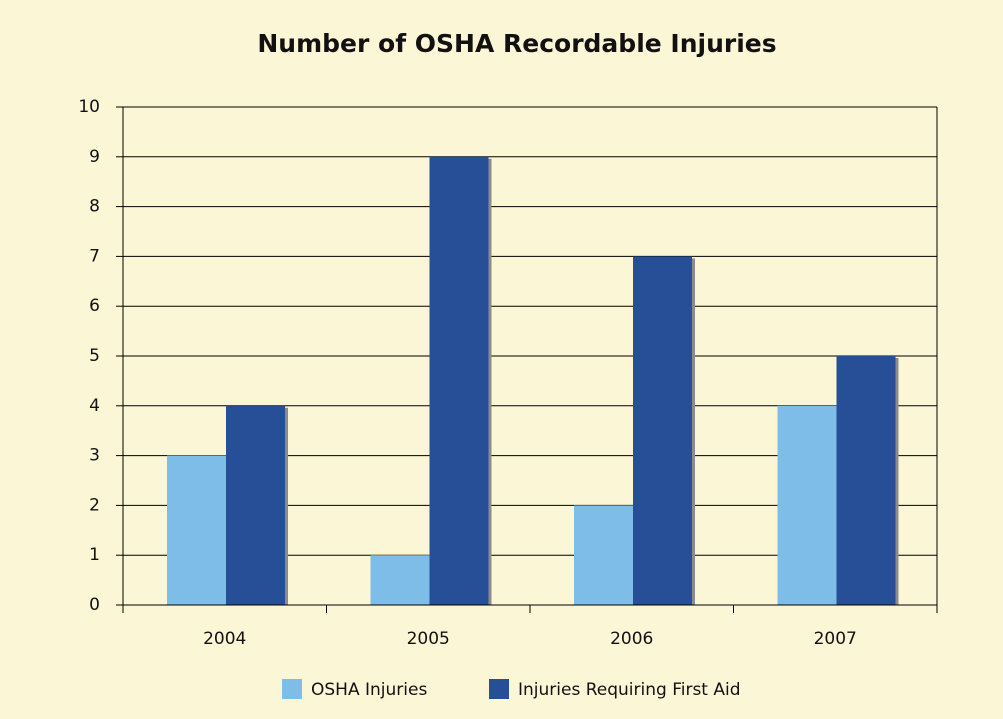 The image size is (1003, 719). What do you see at coordinates (224, 639) in the screenshot?
I see `x-tick-label: 2004` at bounding box center [224, 639].